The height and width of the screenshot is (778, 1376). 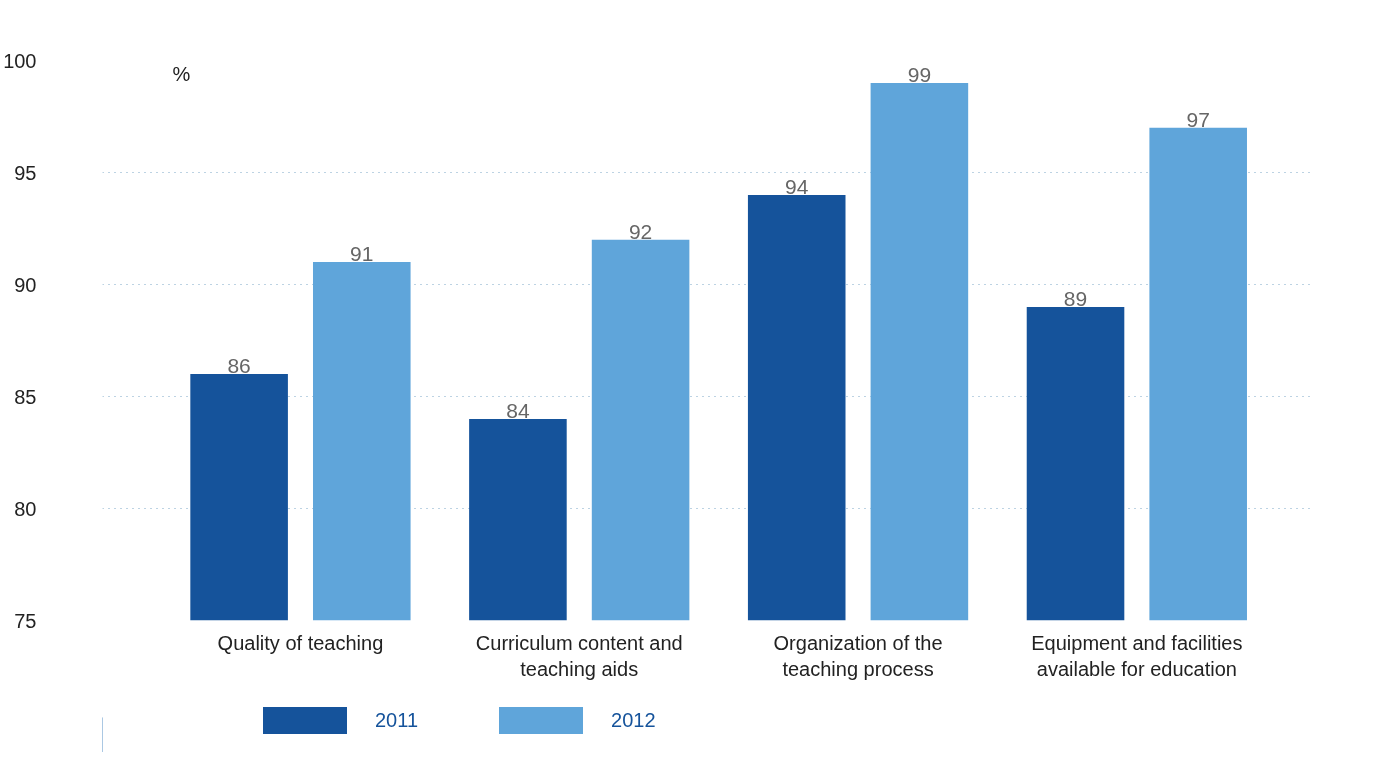 I want to click on x-tick-label: Organization of the teaching process, so click(x=858, y=655).